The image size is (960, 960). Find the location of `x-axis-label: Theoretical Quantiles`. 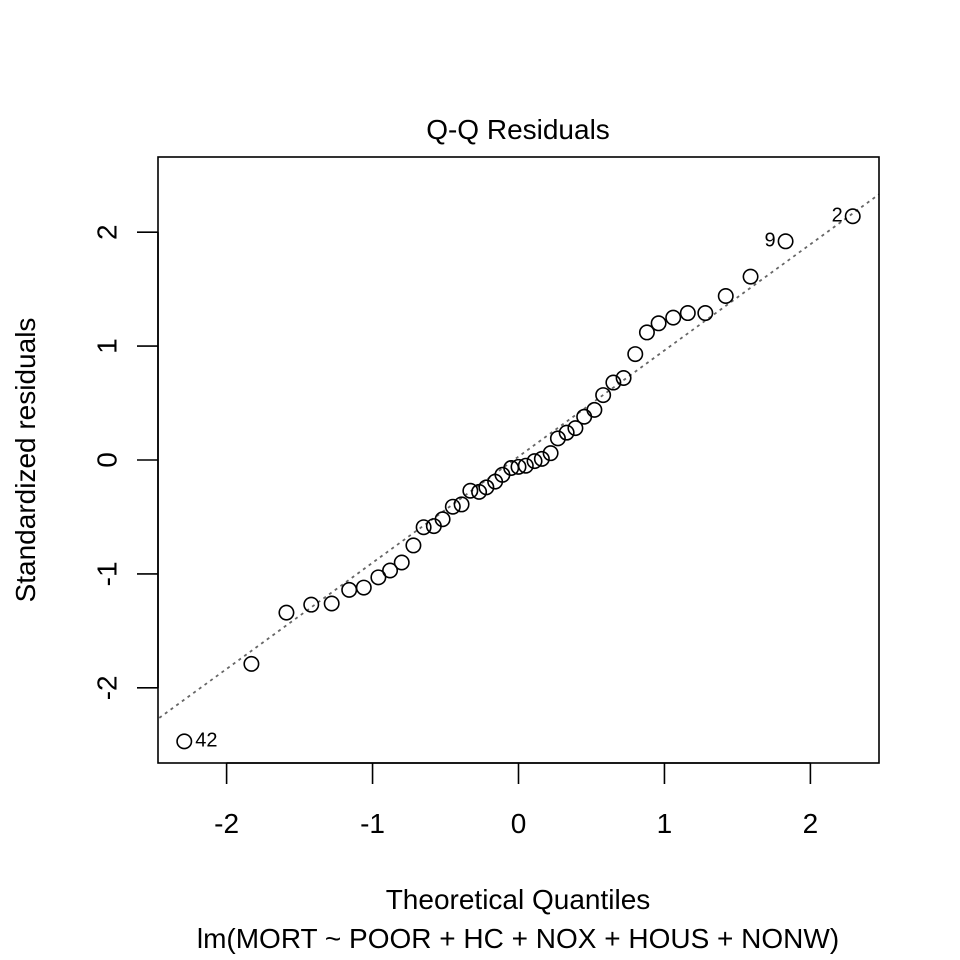

x-axis-label: Theoretical Quantiles is located at coordinates (518, 899).